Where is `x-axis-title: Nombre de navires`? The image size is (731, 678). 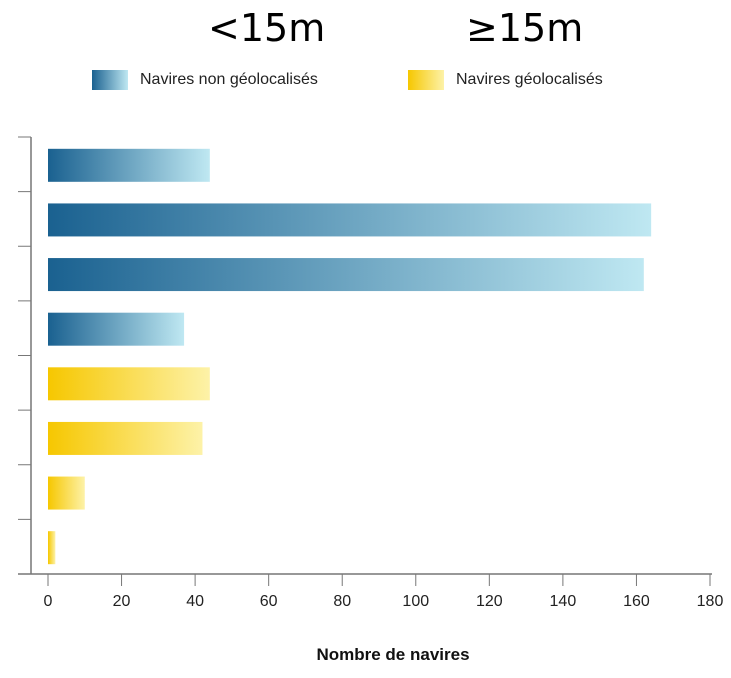 x-axis-title: Nombre de navires is located at coordinates (392, 654).